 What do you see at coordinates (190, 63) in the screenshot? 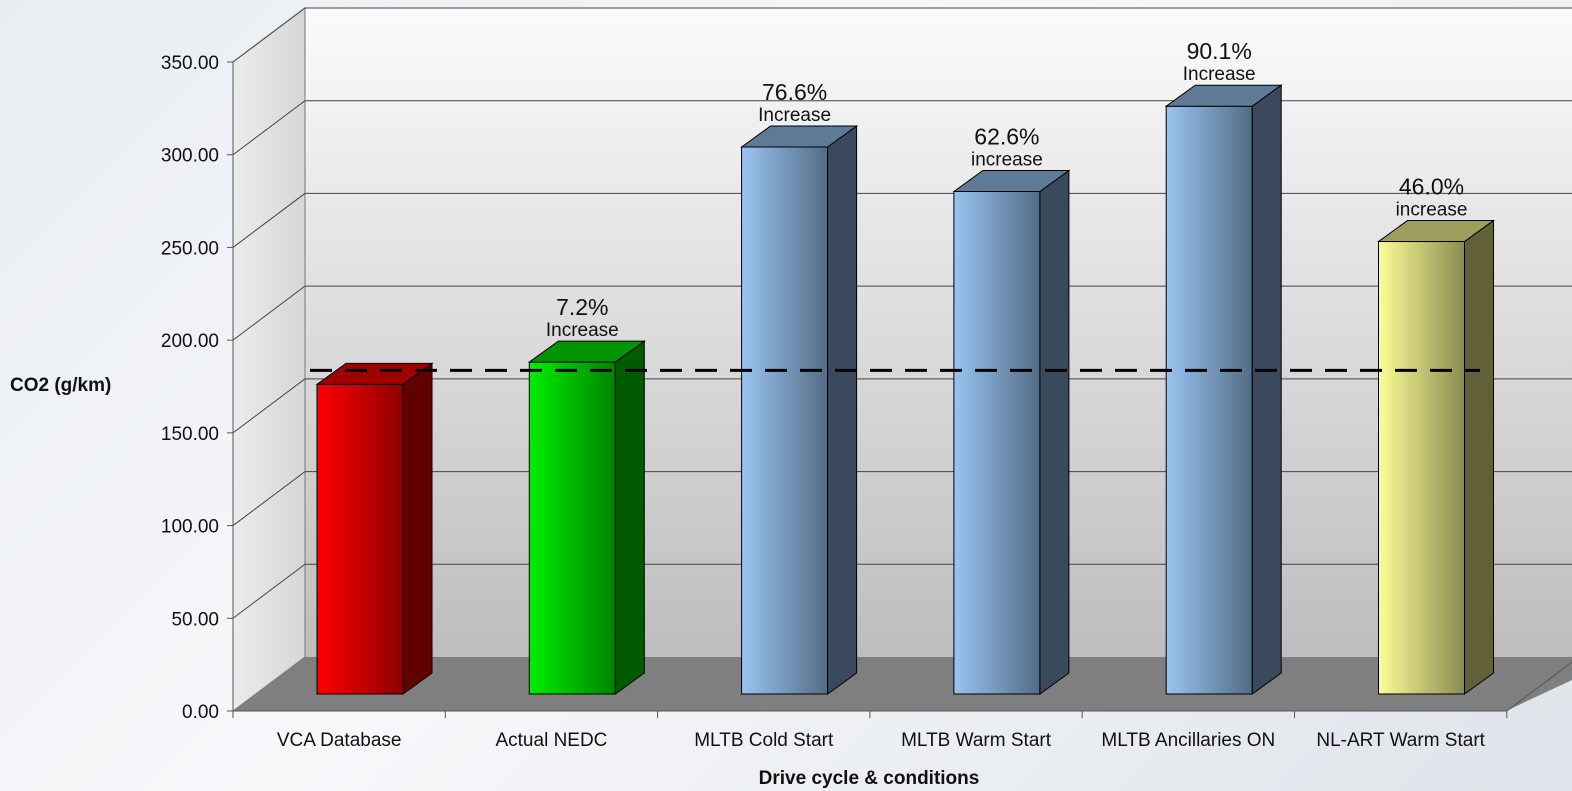
I see `y-tick-label: 350.00` at bounding box center [190, 63].